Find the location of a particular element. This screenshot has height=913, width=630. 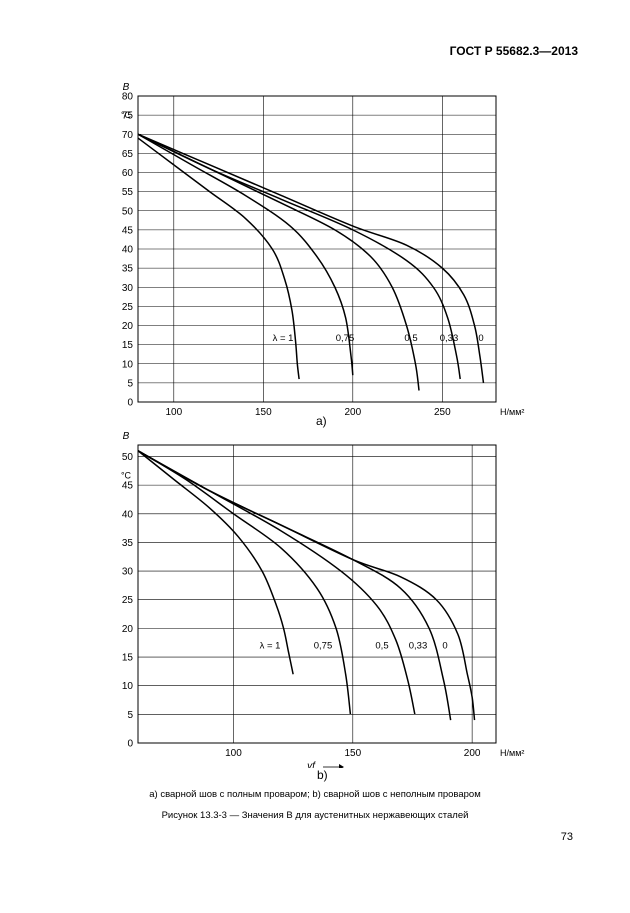

x-axis-arrowhead is located at coordinates (341, 766).